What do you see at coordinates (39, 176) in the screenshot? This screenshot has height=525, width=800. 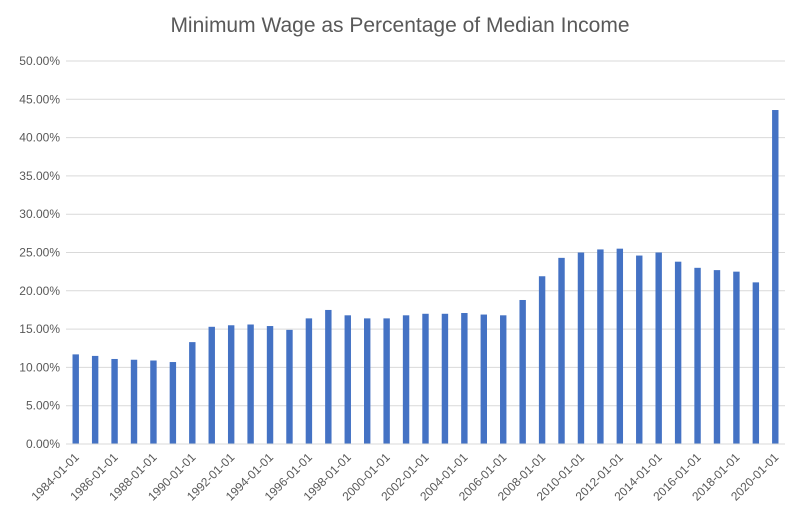 I see `y-tick-label: 35.00%` at bounding box center [39, 176].